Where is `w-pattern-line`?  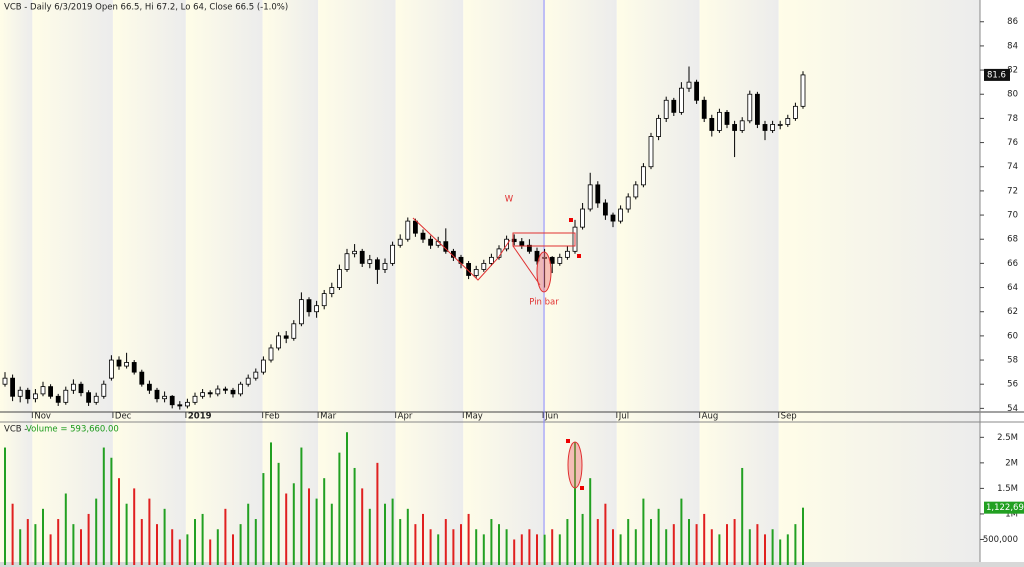
w-pattern-line is located at coordinates (461, 249).